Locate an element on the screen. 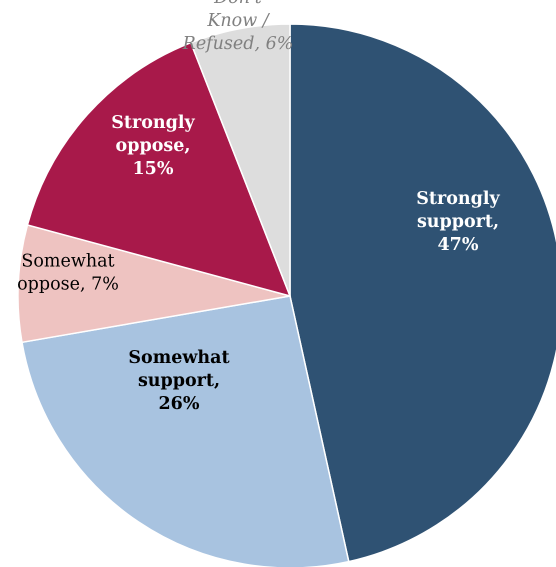 The width and height of the screenshot is (556, 567). label-strongly-oppose: Strongly oppose, 15% is located at coordinates (153, 146).